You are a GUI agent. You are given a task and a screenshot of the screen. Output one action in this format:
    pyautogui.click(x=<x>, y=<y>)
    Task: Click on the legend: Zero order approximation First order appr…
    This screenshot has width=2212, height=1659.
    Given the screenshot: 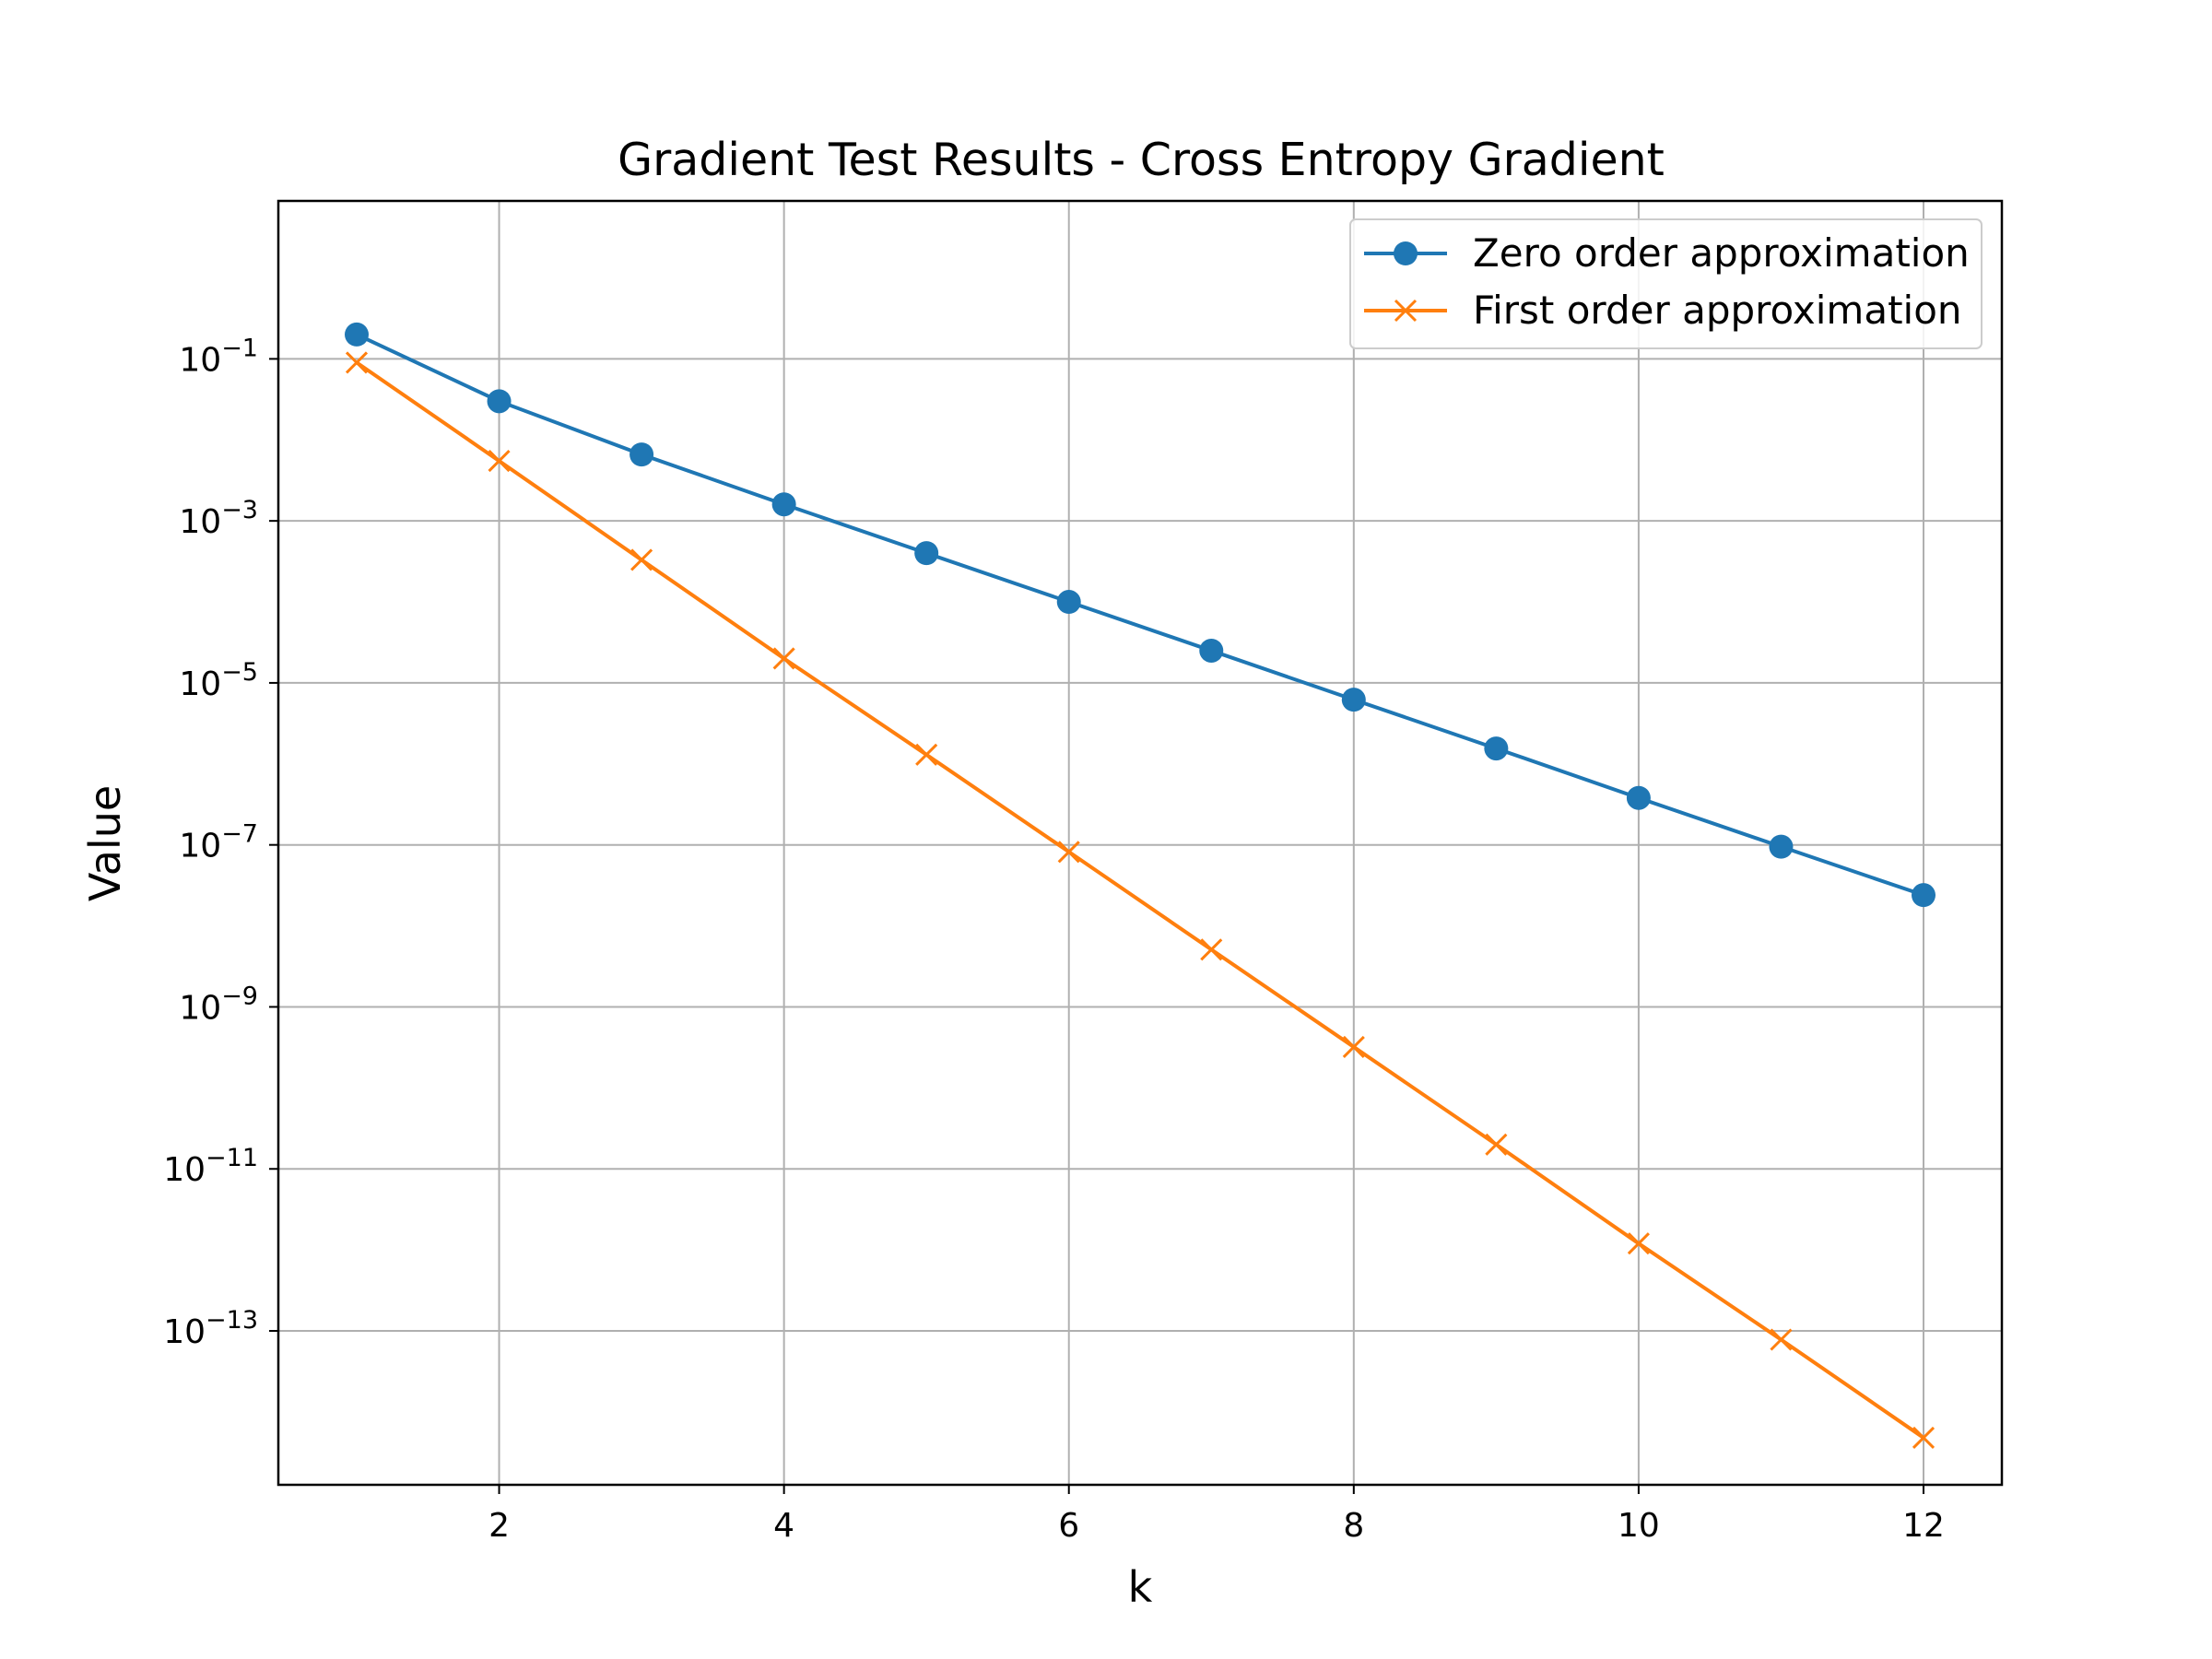 What is the action you would take?
    pyautogui.click(x=1666, y=283)
    